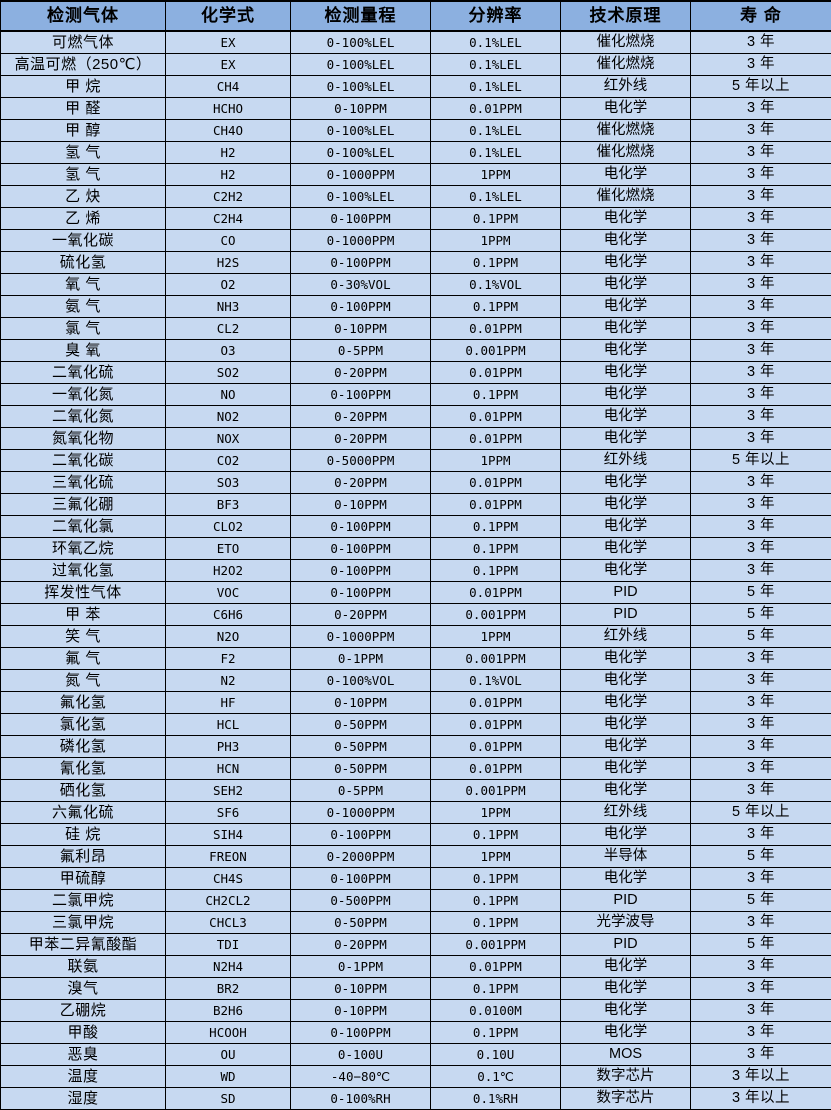 This screenshot has width=831, height=1110. Describe the element at coordinates (83, 527) in the screenshot. I see `cell-gas: 二氧化氯` at that location.